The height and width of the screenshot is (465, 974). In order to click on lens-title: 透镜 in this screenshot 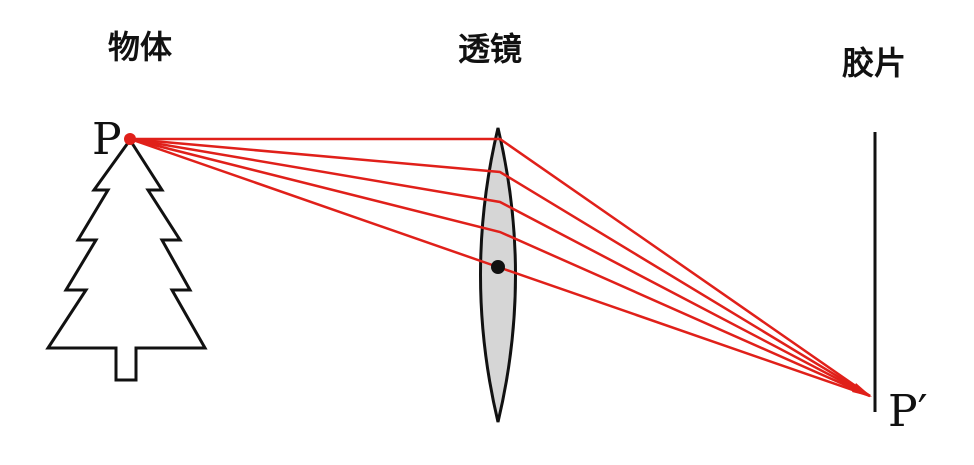, I will do `click(490, 49)`.